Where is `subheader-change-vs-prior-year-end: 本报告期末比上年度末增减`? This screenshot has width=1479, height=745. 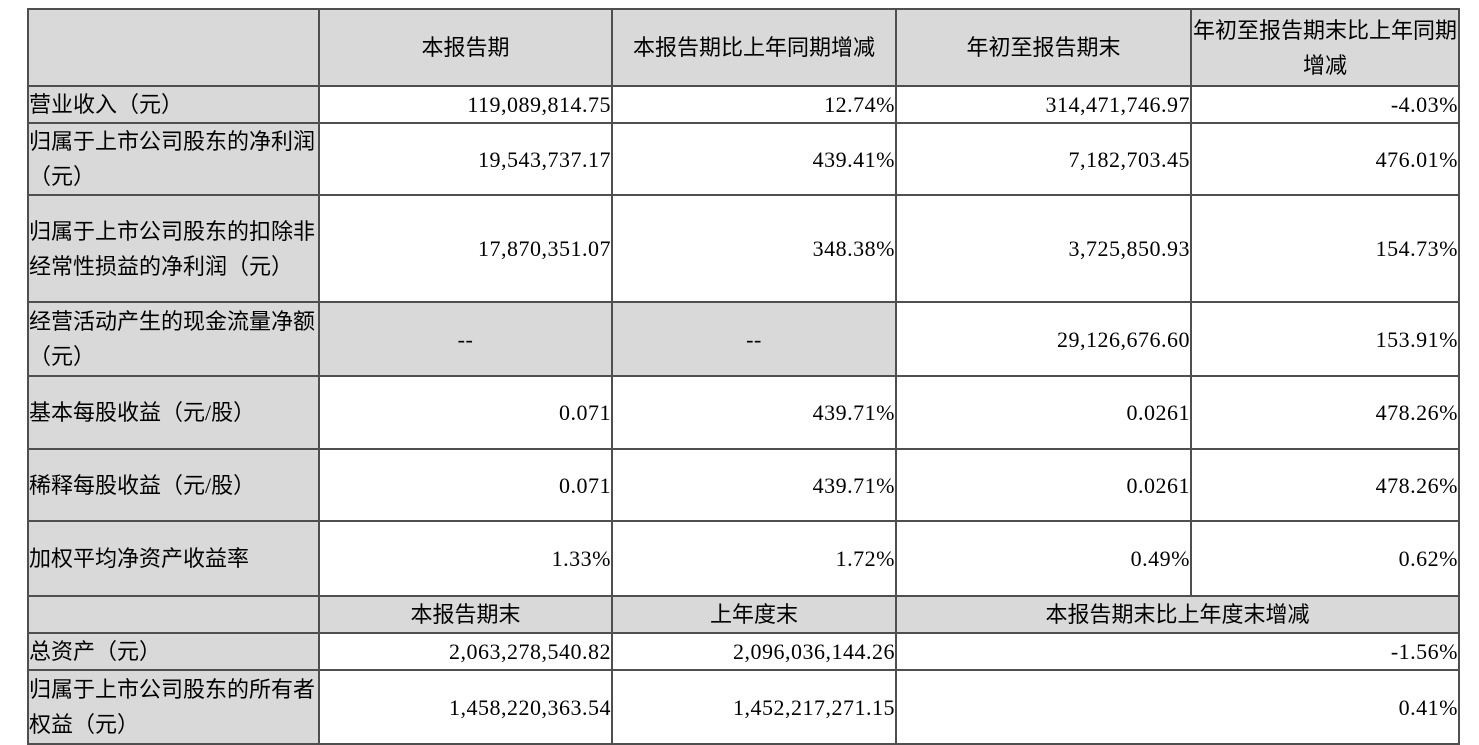
subheader-change-vs-prior-year-end: 本报告期末比上年度末增减 is located at coordinates (1177, 614).